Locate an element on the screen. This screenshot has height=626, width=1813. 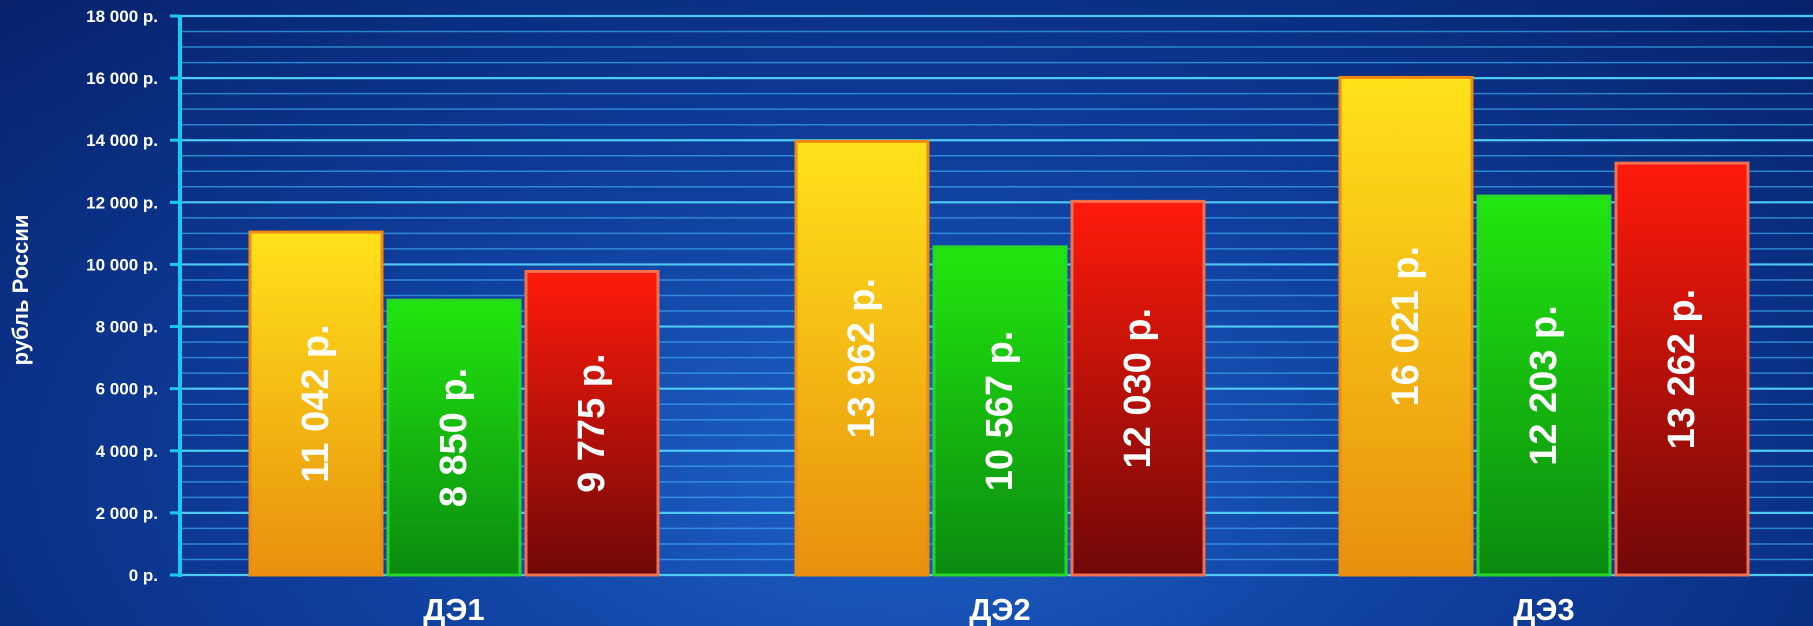
y-tick-label: 14 000 р. is located at coordinates (122, 140).